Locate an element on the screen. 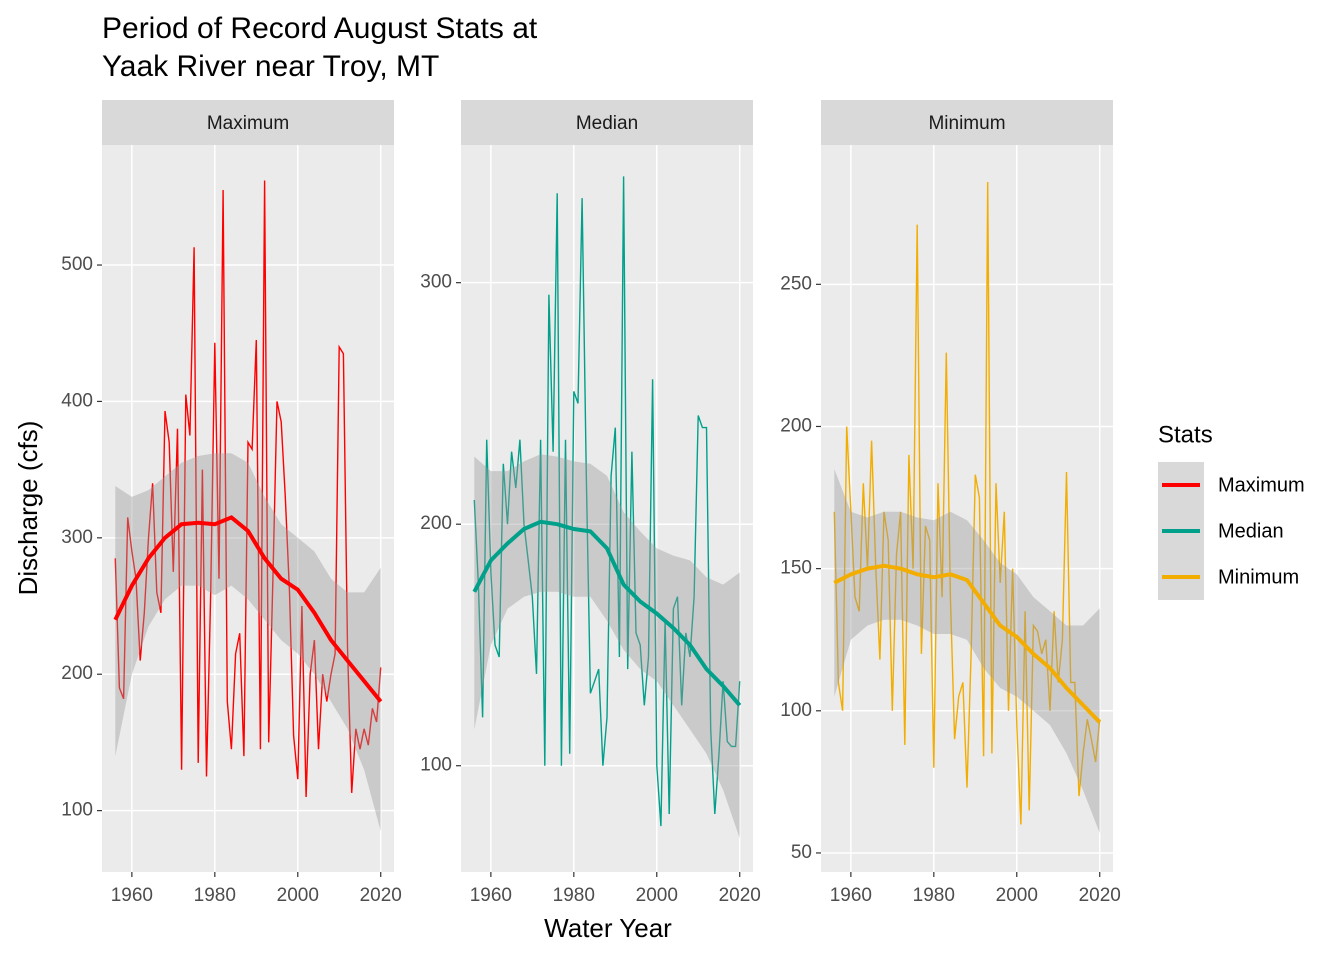  strip-label: Median is located at coordinates (607, 123).